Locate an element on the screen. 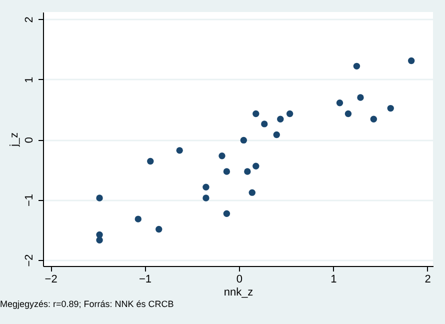 The image size is (445, 324). y-tick-label: −2 is located at coordinates (30, 260).